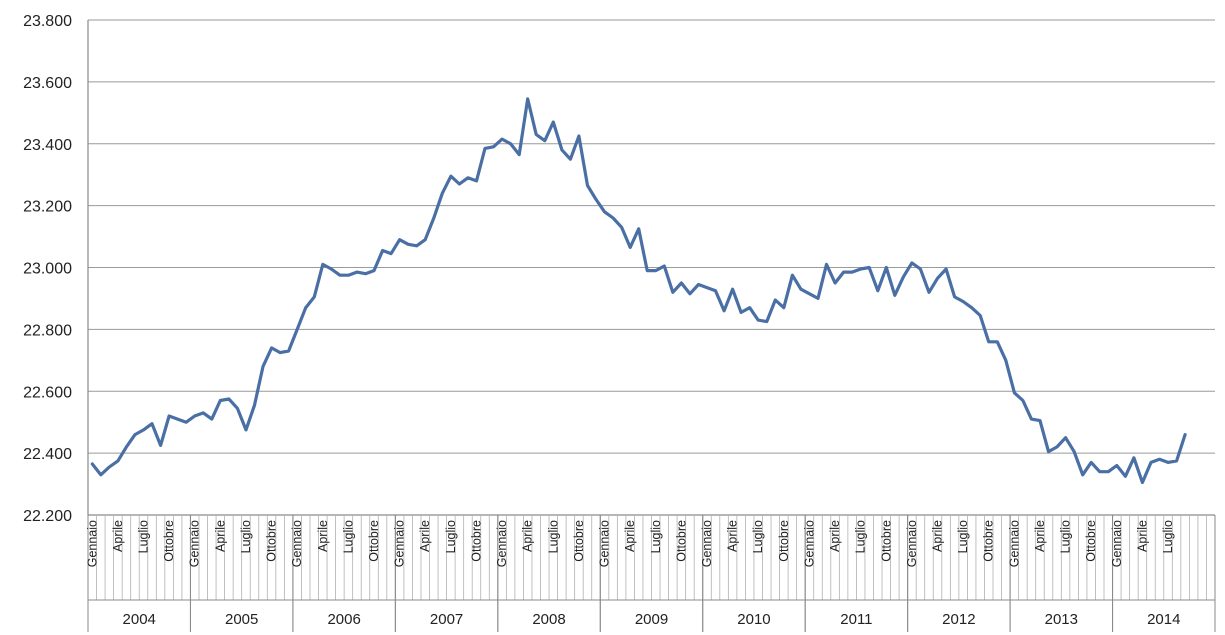 The height and width of the screenshot is (635, 1225). Describe the element at coordinates (343, 619) in the screenshot. I see `year-label: 2006` at that location.